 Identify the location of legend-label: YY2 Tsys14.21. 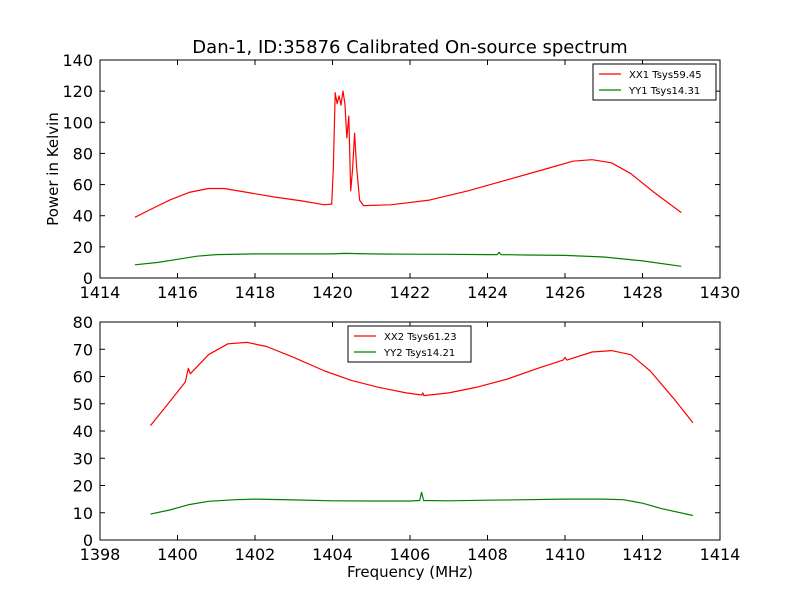
(419, 353).